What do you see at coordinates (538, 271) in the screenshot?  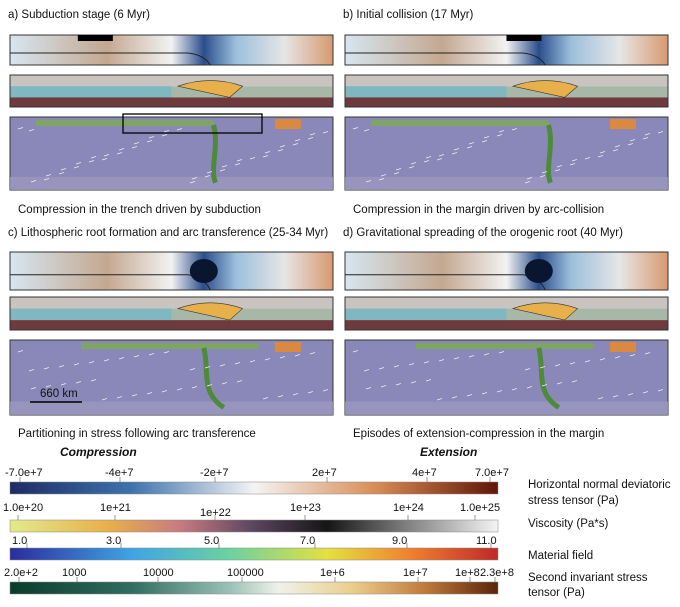 I see `stress-patch` at bounding box center [538, 271].